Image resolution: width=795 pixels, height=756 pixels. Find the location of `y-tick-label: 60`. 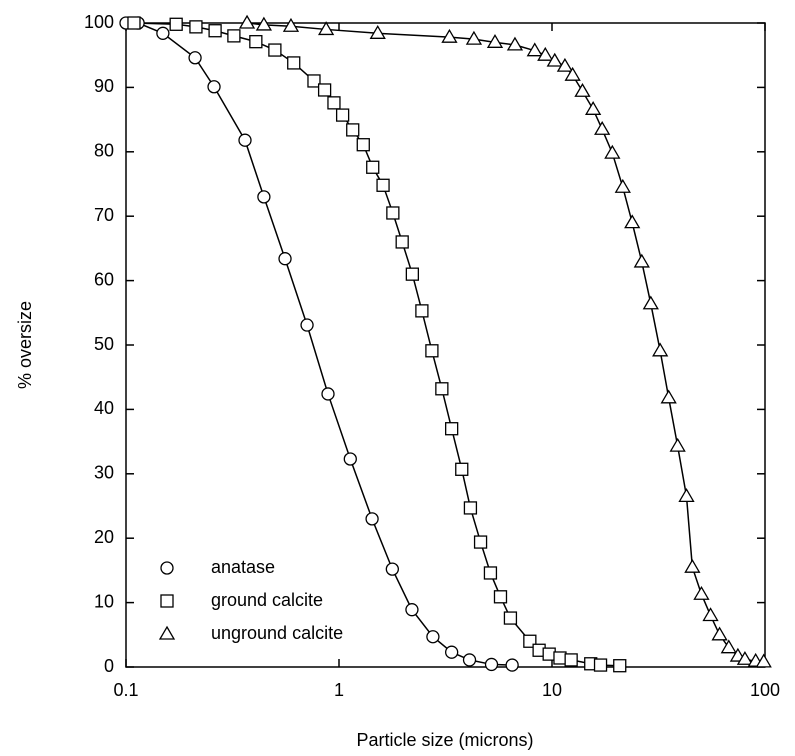

y-tick-label: 60 is located at coordinates (104, 279).